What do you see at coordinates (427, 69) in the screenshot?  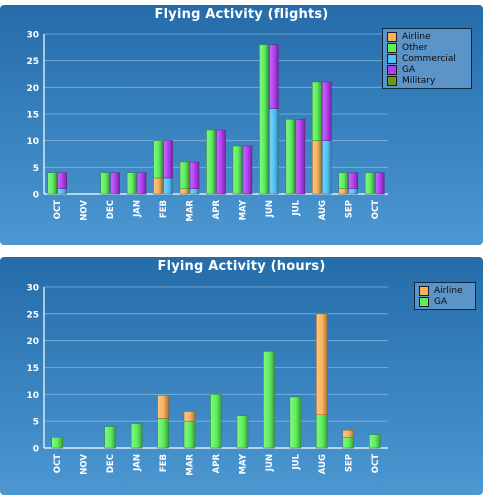 I see `legend-item-ga: GA` at bounding box center [427, 69].